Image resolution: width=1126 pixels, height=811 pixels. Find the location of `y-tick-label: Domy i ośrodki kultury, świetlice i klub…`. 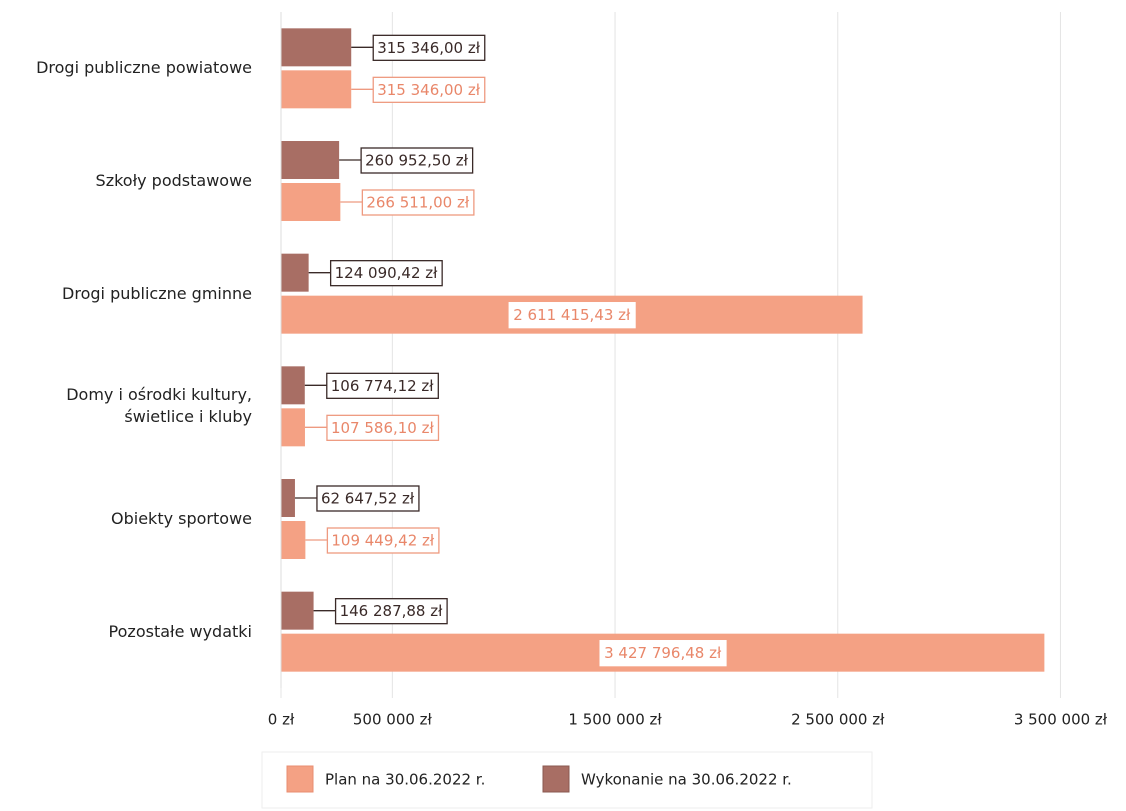

y-tick-label: Domy i ośrodki kultury, świetlice i klub… is located at coordinates (159, 406).